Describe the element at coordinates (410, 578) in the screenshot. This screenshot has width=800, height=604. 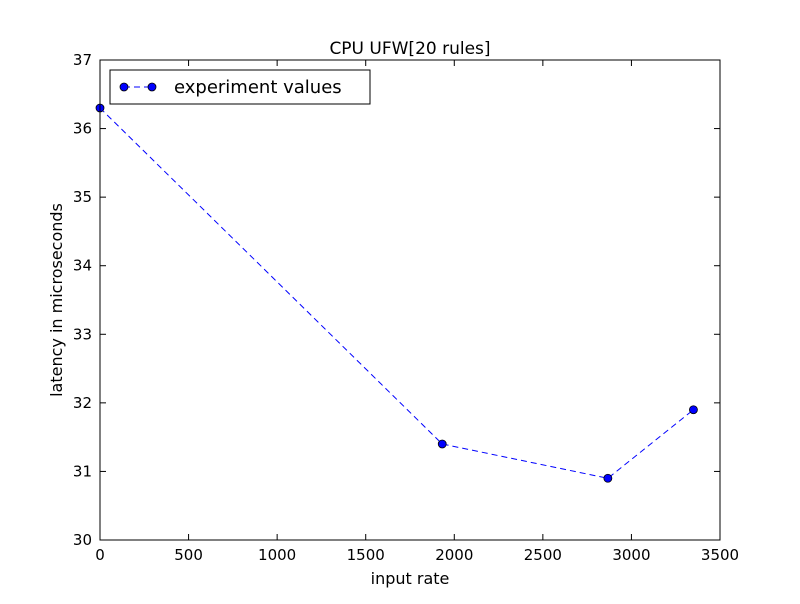
I see `x-axis-label: input rate` at that location.